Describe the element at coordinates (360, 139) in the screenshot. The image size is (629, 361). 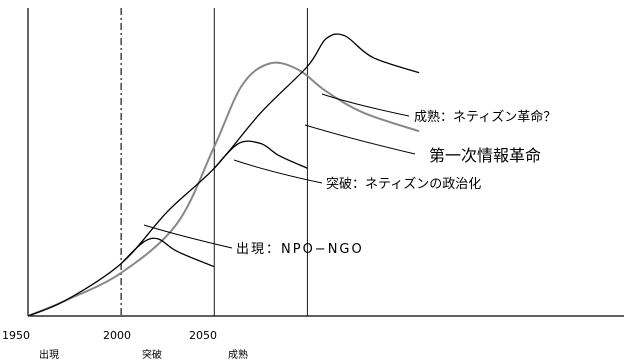
I see `leader-line-first-revolution` at that location.